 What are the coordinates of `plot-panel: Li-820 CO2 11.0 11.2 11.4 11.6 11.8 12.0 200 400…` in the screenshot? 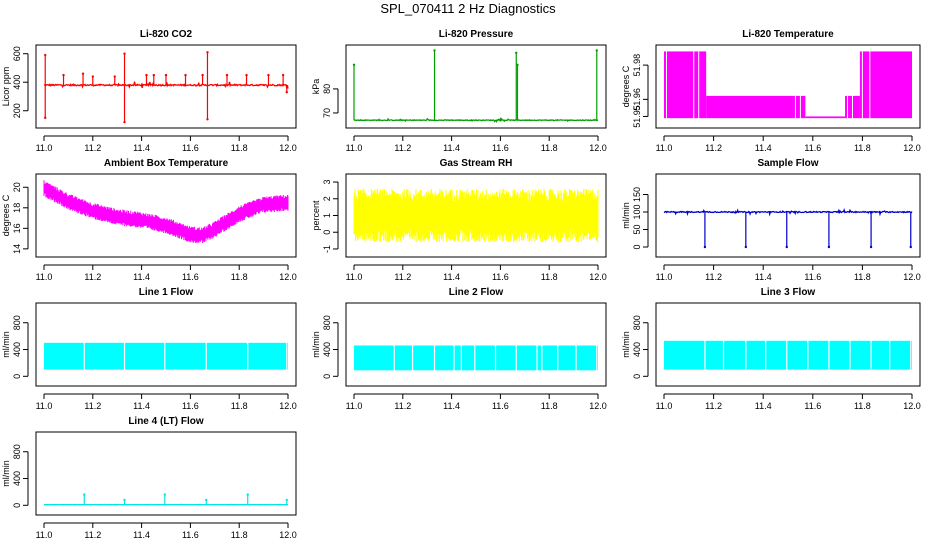 It's located at (149, 91).